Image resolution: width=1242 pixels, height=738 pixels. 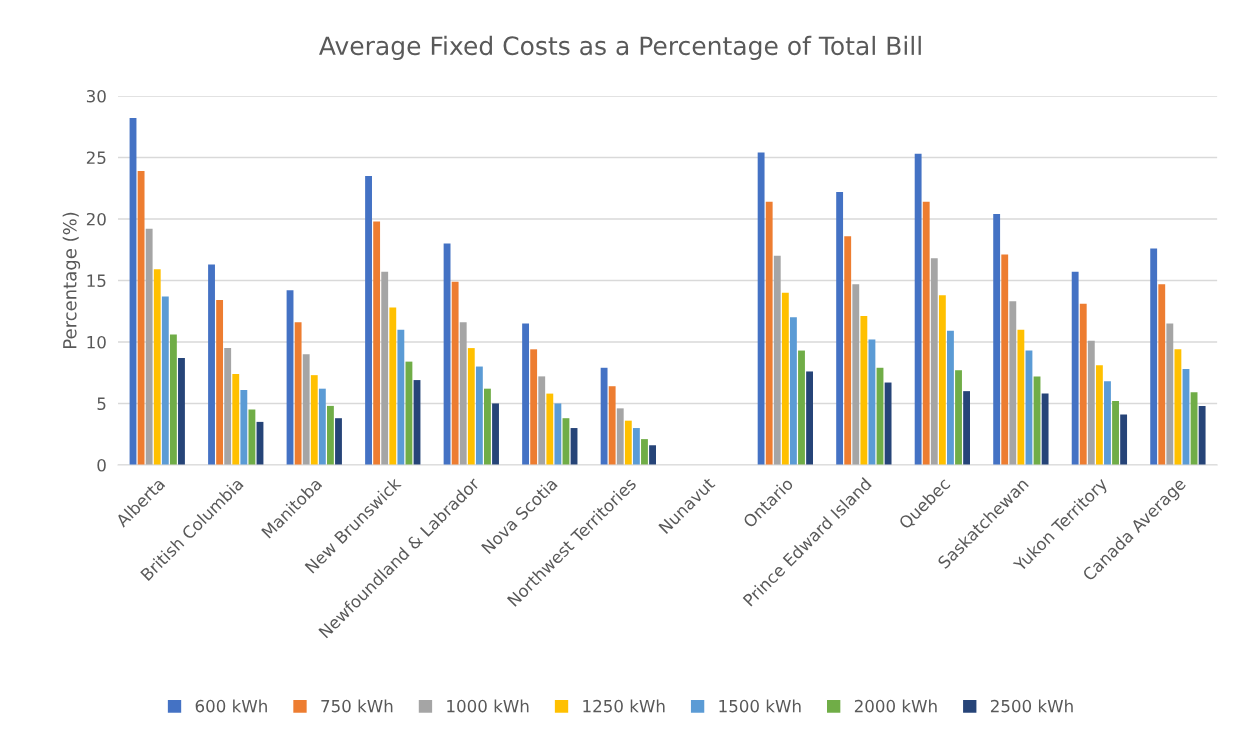 What do you see at coordinates (96, 219) in the screenshot?
I see `y-tick-label: 20` at bounding box center [96, 219].